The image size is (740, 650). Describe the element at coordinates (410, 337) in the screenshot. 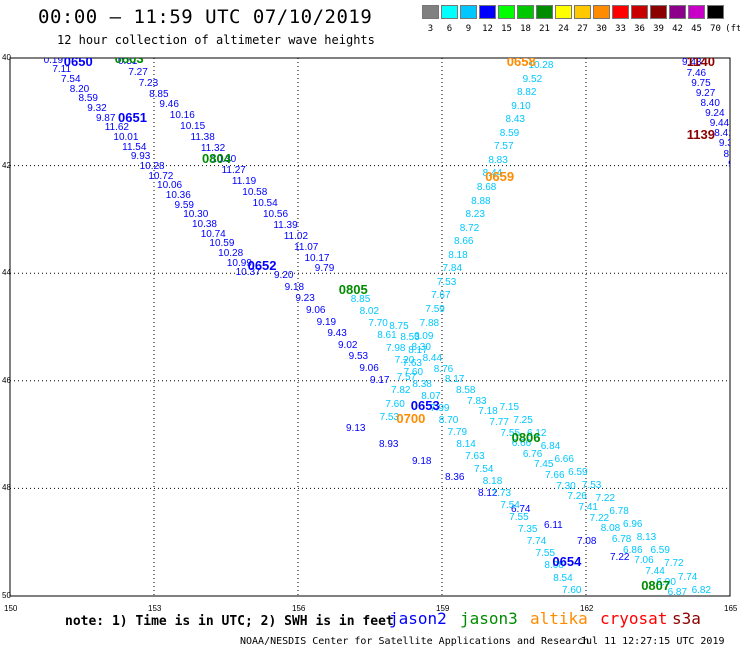

I see `wave-height-label-jason3: 8.53` at that location.